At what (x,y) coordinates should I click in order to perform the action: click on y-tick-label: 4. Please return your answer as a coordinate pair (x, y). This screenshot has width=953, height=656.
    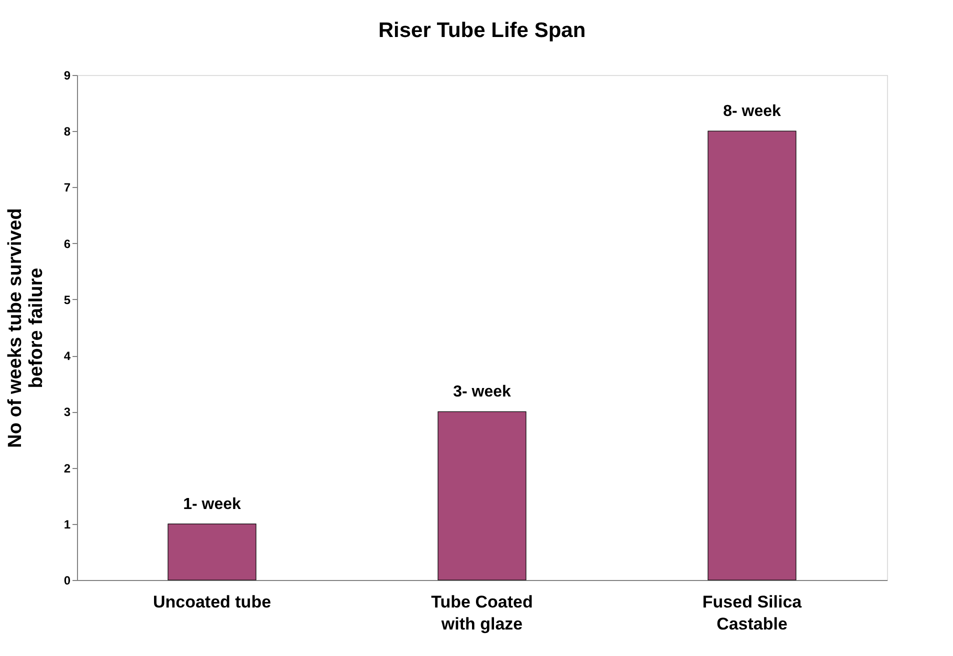
    Looking at the image, I should click on (67, 356).